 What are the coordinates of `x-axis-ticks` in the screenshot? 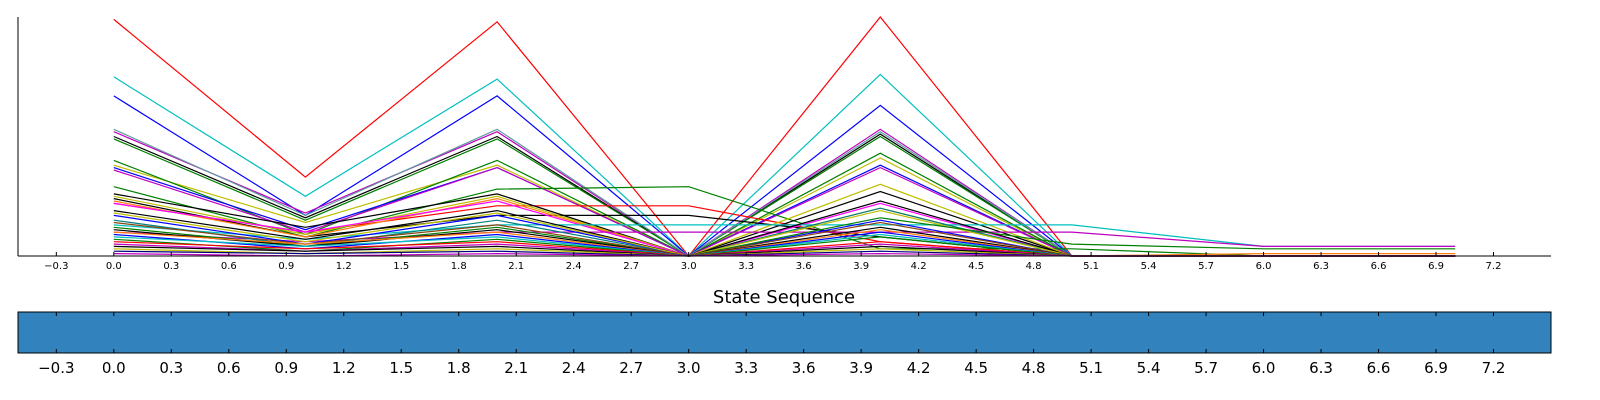 It's located at (775, 254).